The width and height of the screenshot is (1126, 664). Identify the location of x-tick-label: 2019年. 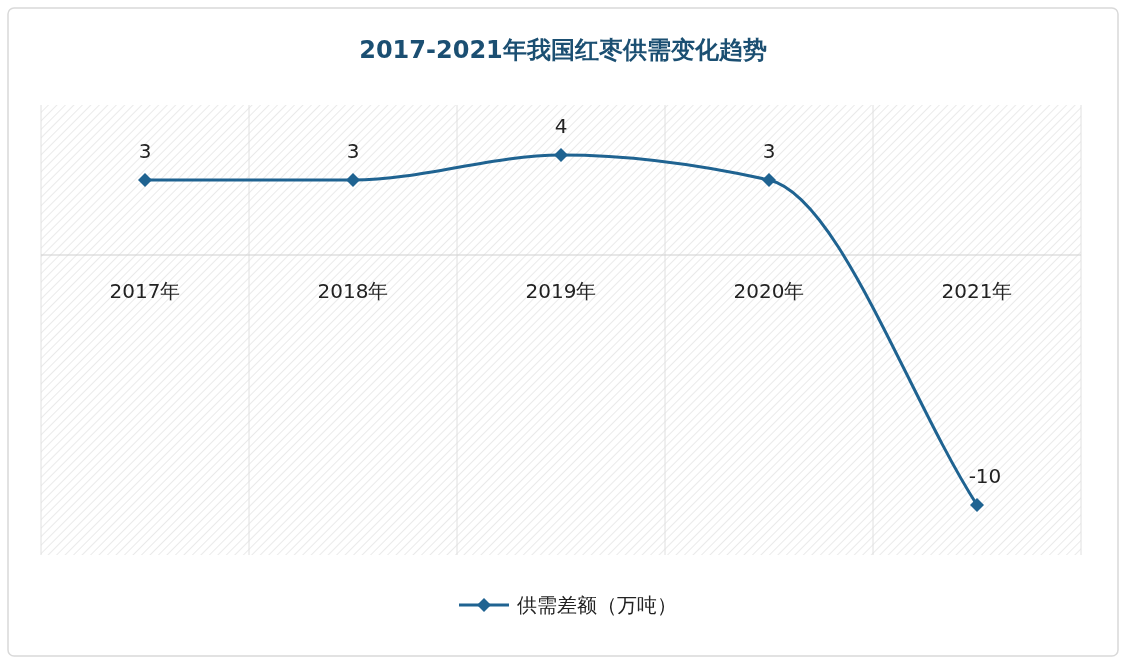
(561, 291).